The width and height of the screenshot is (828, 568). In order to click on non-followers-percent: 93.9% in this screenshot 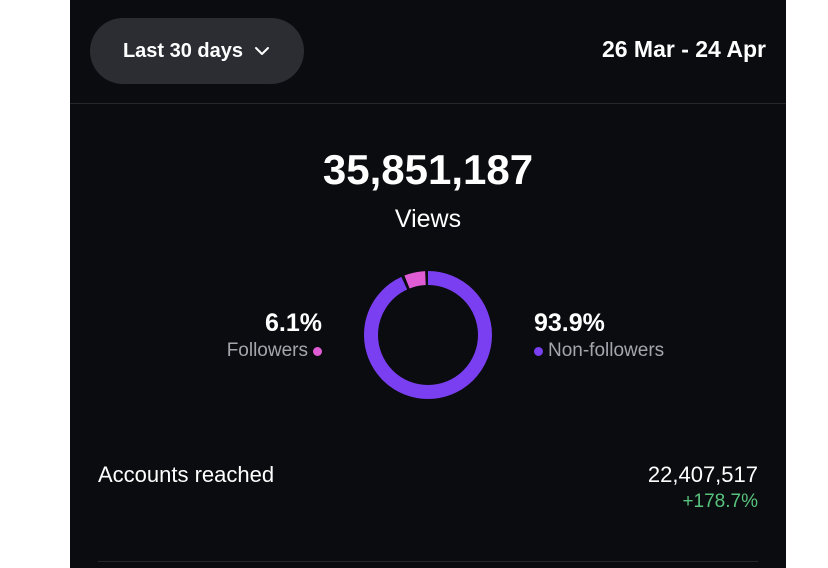, I will do `click(569, 323)`.